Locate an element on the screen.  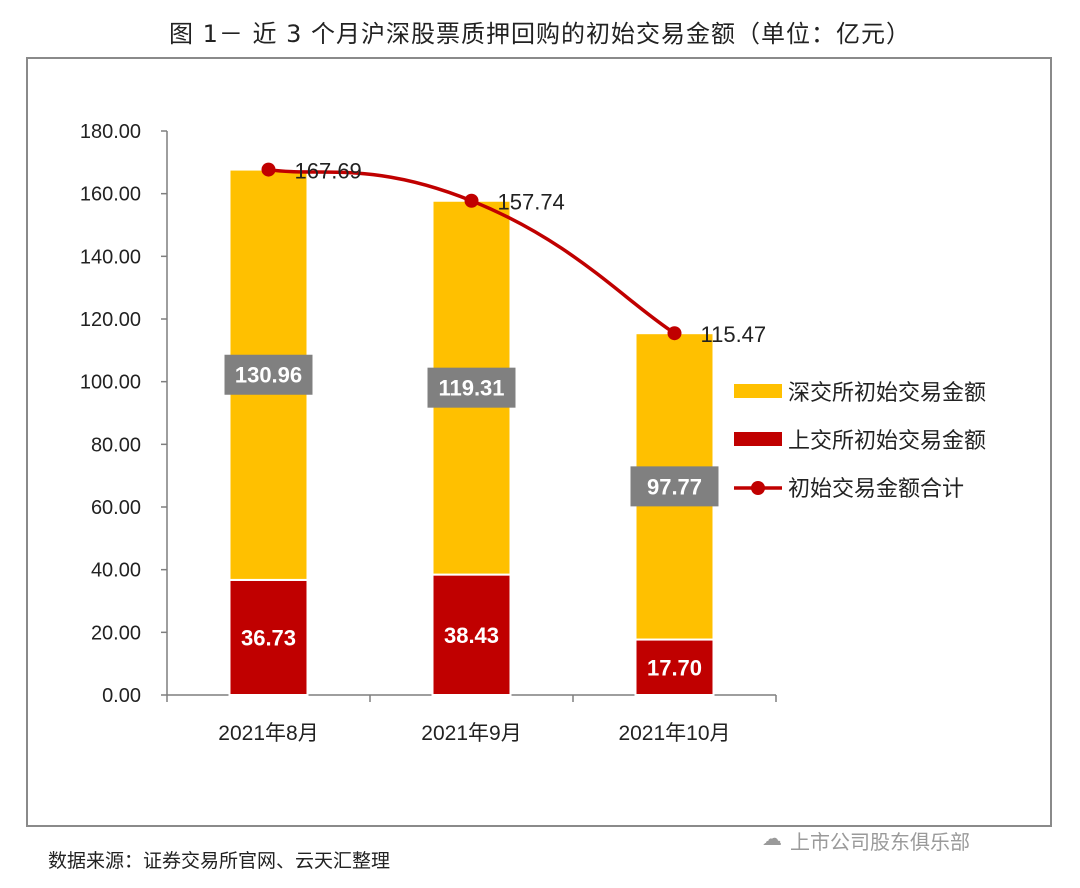
y-tick-label: 160.00 is located at coordinates (110, 195).